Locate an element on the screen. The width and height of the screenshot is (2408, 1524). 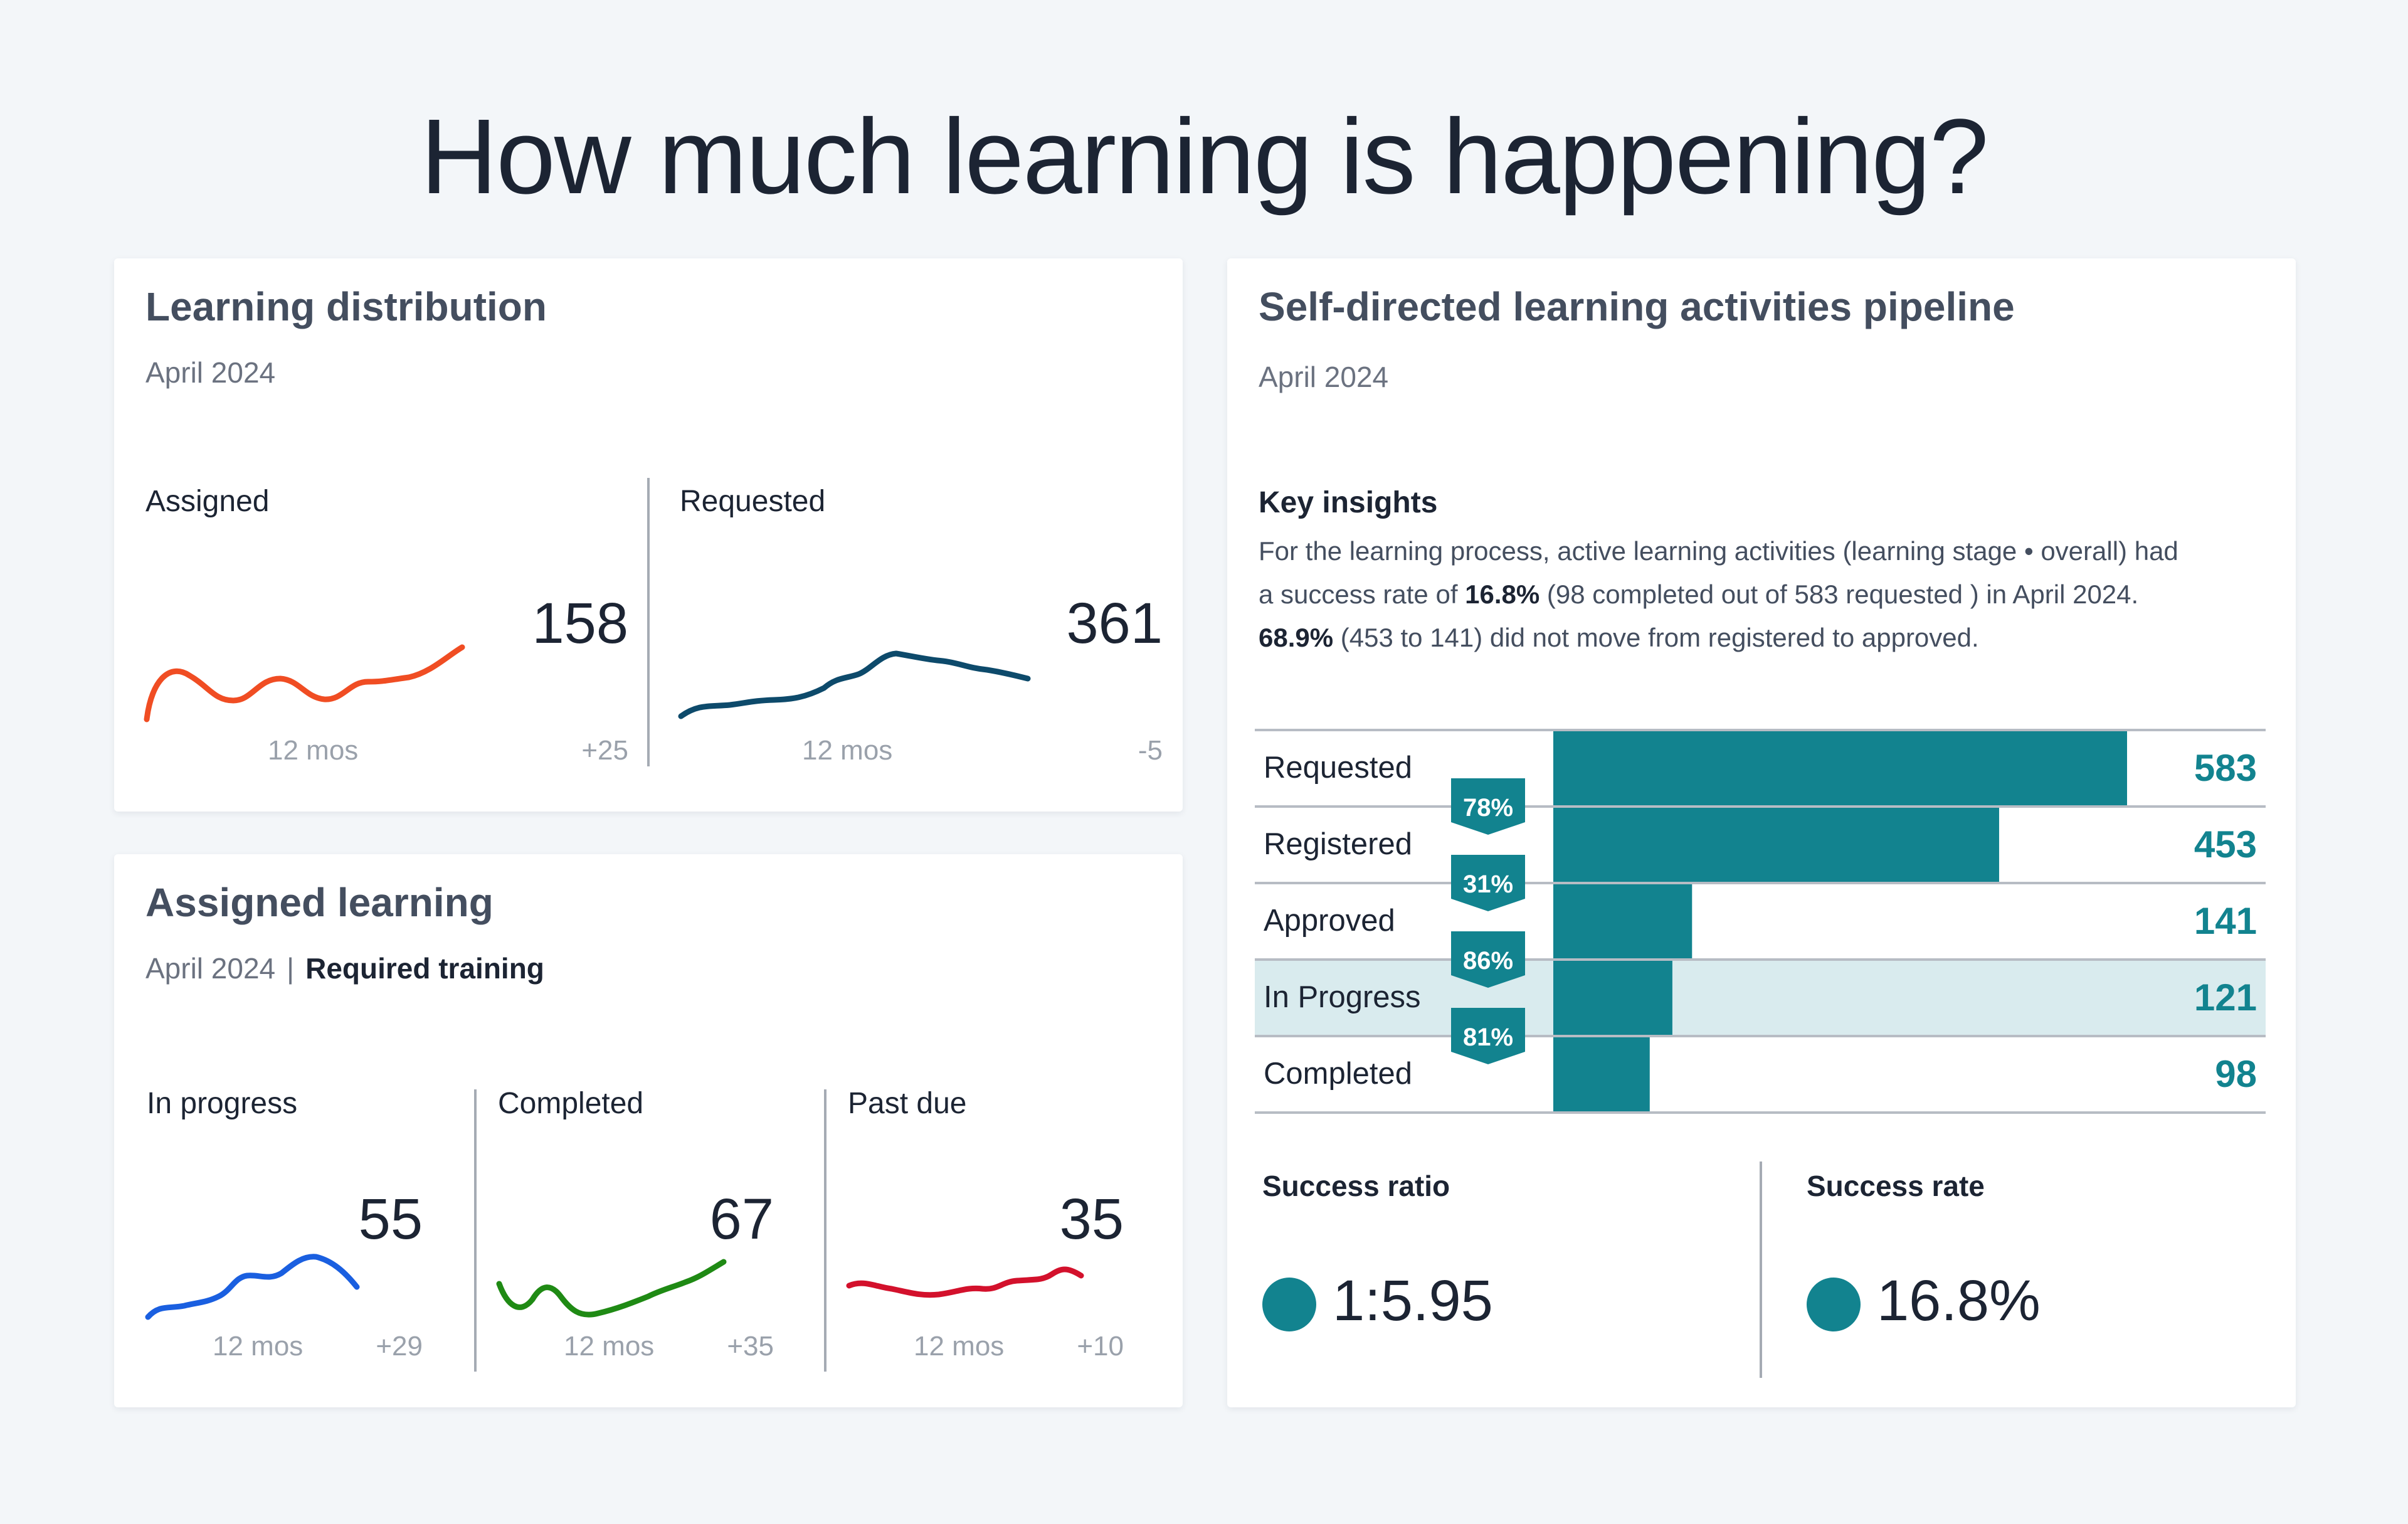
conversion-badge-label: 78% is located at coordinates (1488, 808).